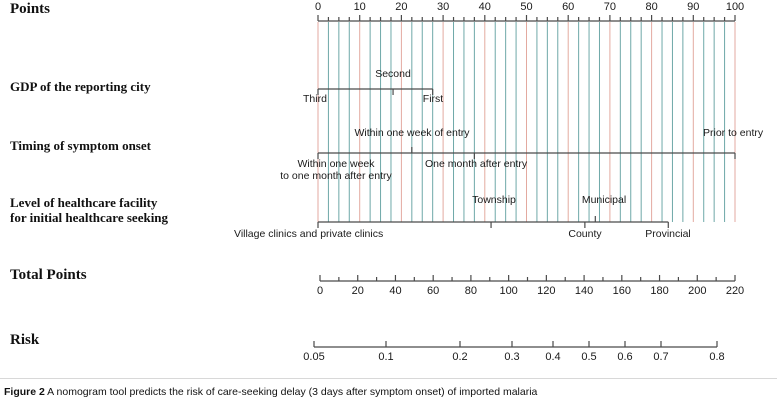 The width and height of the screenshot is (777, 409). What do you see at coordinates (526, 7) in the screenshot?
I see `points-axis-tick-label: 50` at bounding box center [526, 7].